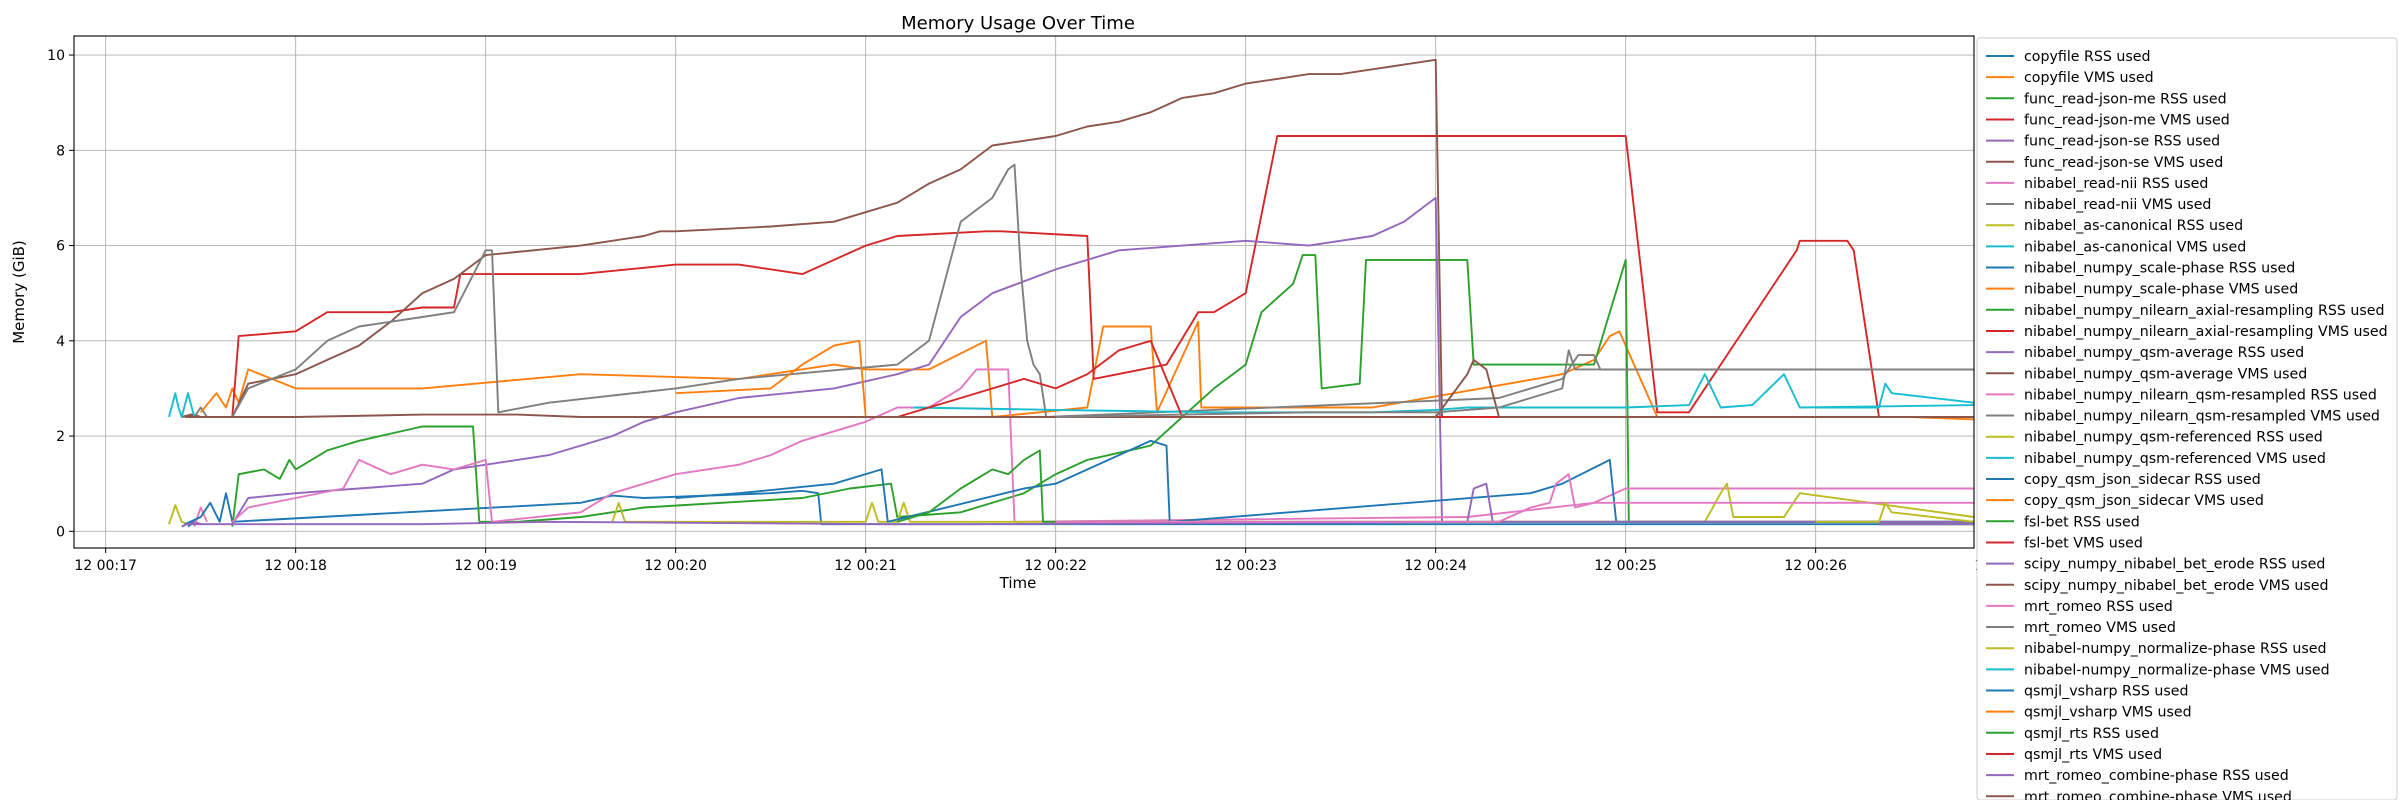  I want to click on y-tick-label: 2, so click(60, 437).